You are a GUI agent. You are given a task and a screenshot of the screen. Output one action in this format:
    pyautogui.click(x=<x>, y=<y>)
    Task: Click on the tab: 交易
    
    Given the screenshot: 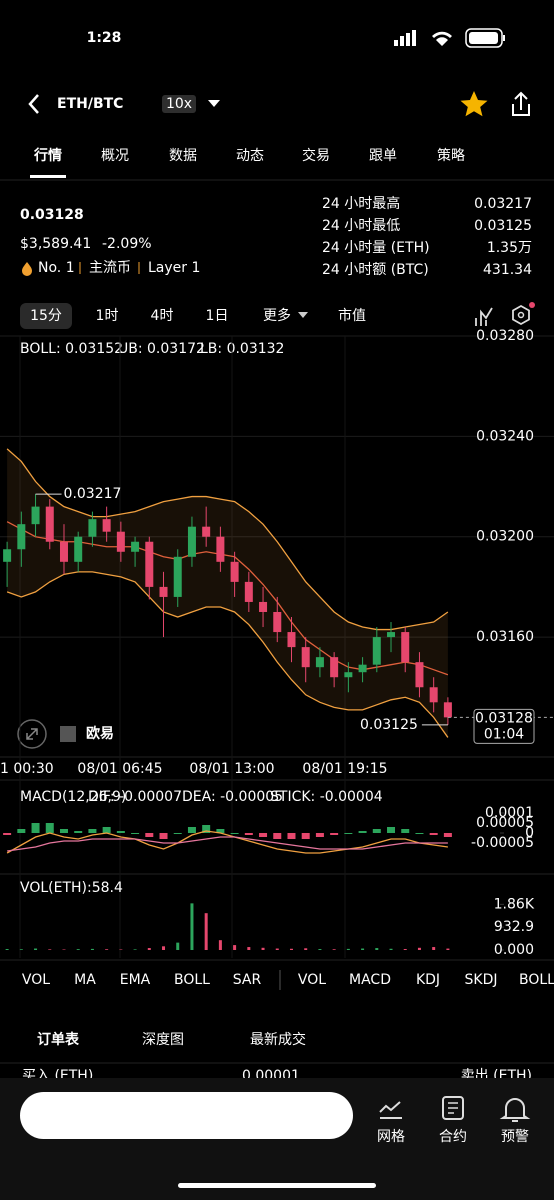 What is the action you would take?
    pyautogui.click(x=316, y=155)
    